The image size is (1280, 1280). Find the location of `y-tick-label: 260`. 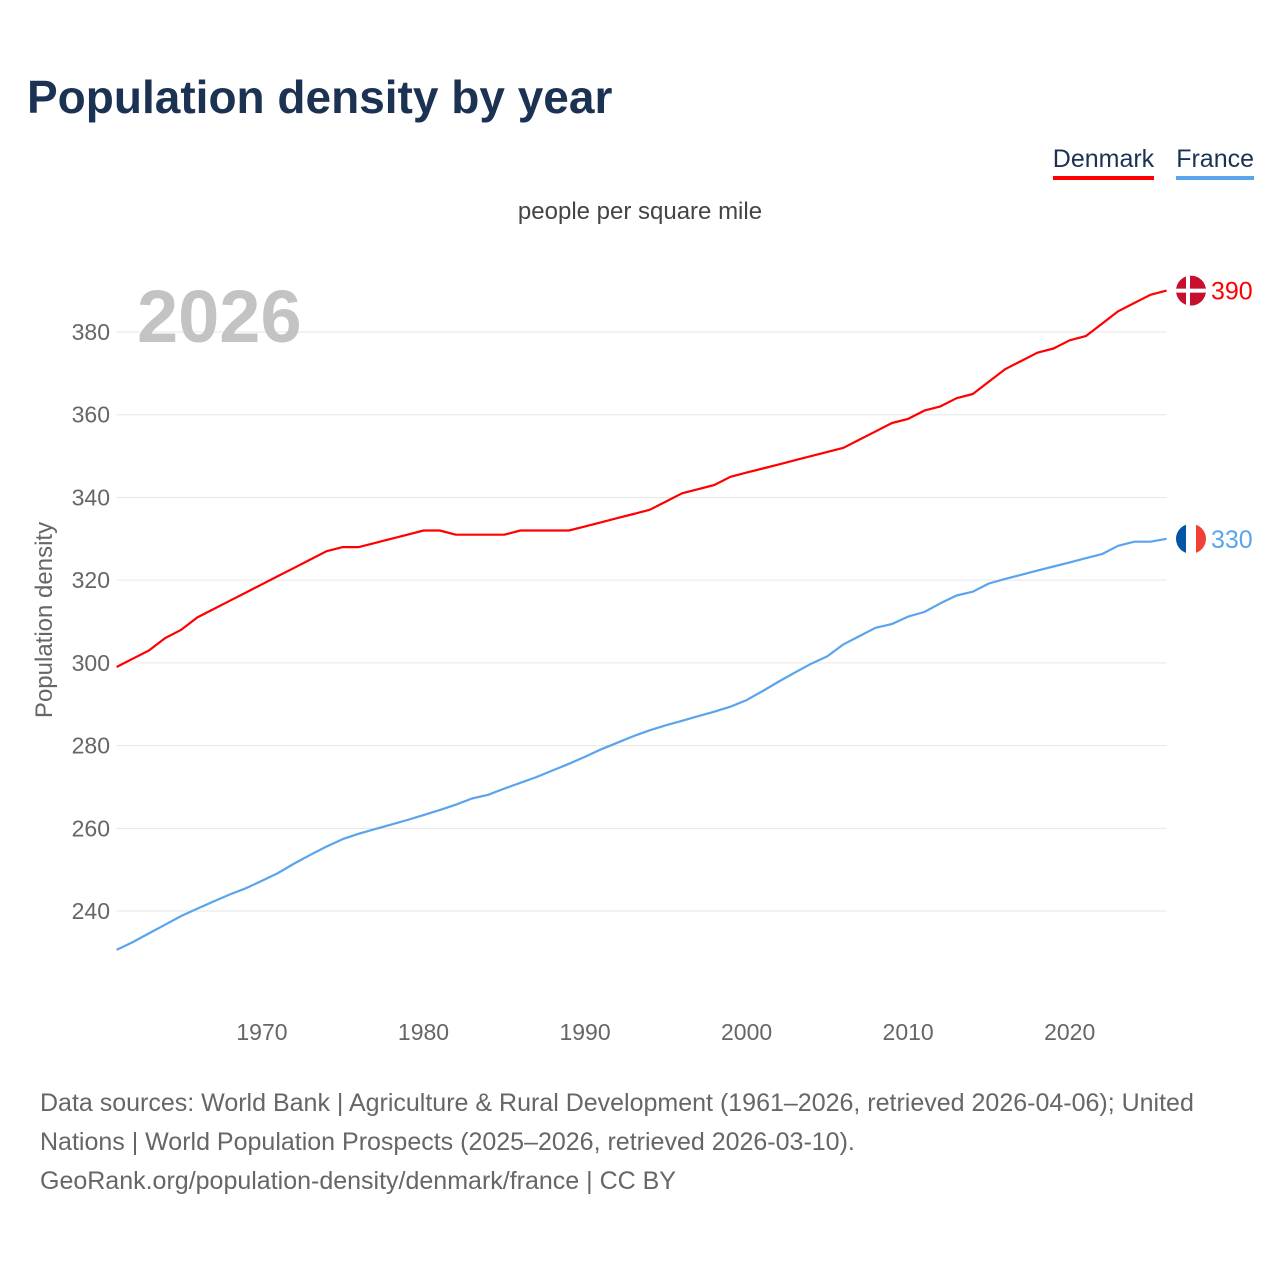

y-tick-label: 260 is located at coordinates (91, 828).